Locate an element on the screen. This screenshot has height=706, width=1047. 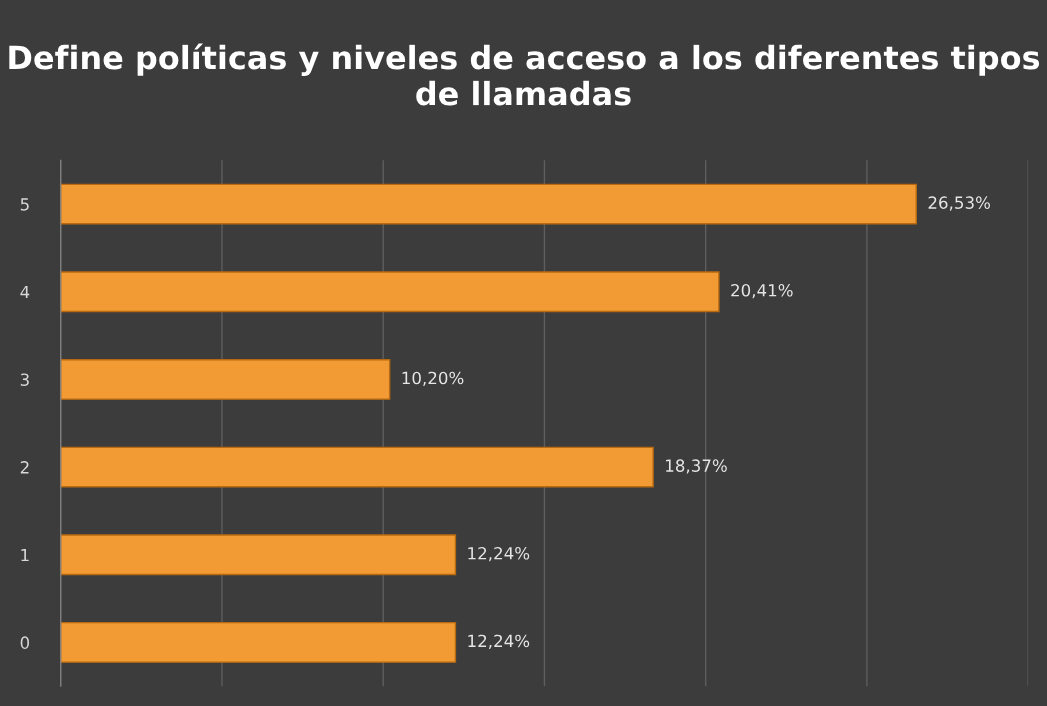
y-tick-label: 1 is located at coordinates (25, 555).